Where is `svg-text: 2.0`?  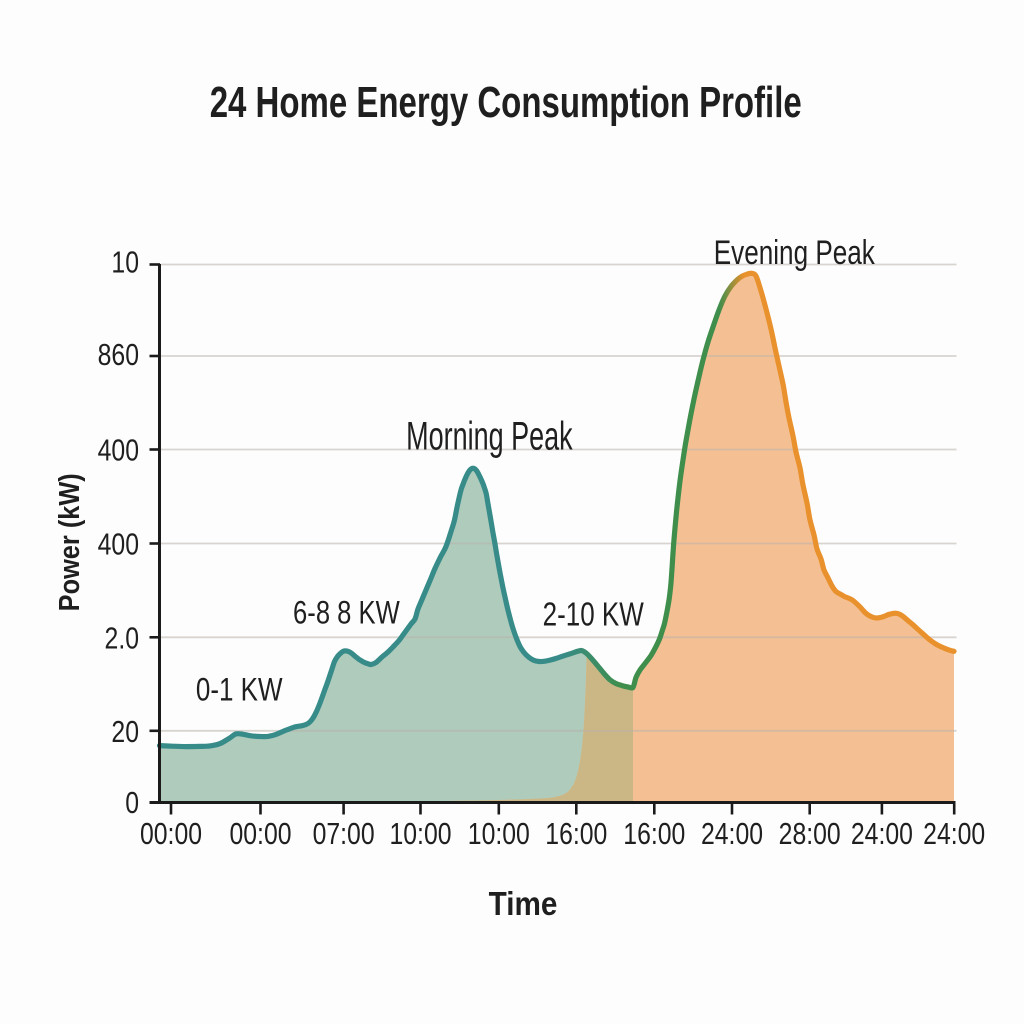
svg-text: 2.0 is located at coordinates (122, 638).